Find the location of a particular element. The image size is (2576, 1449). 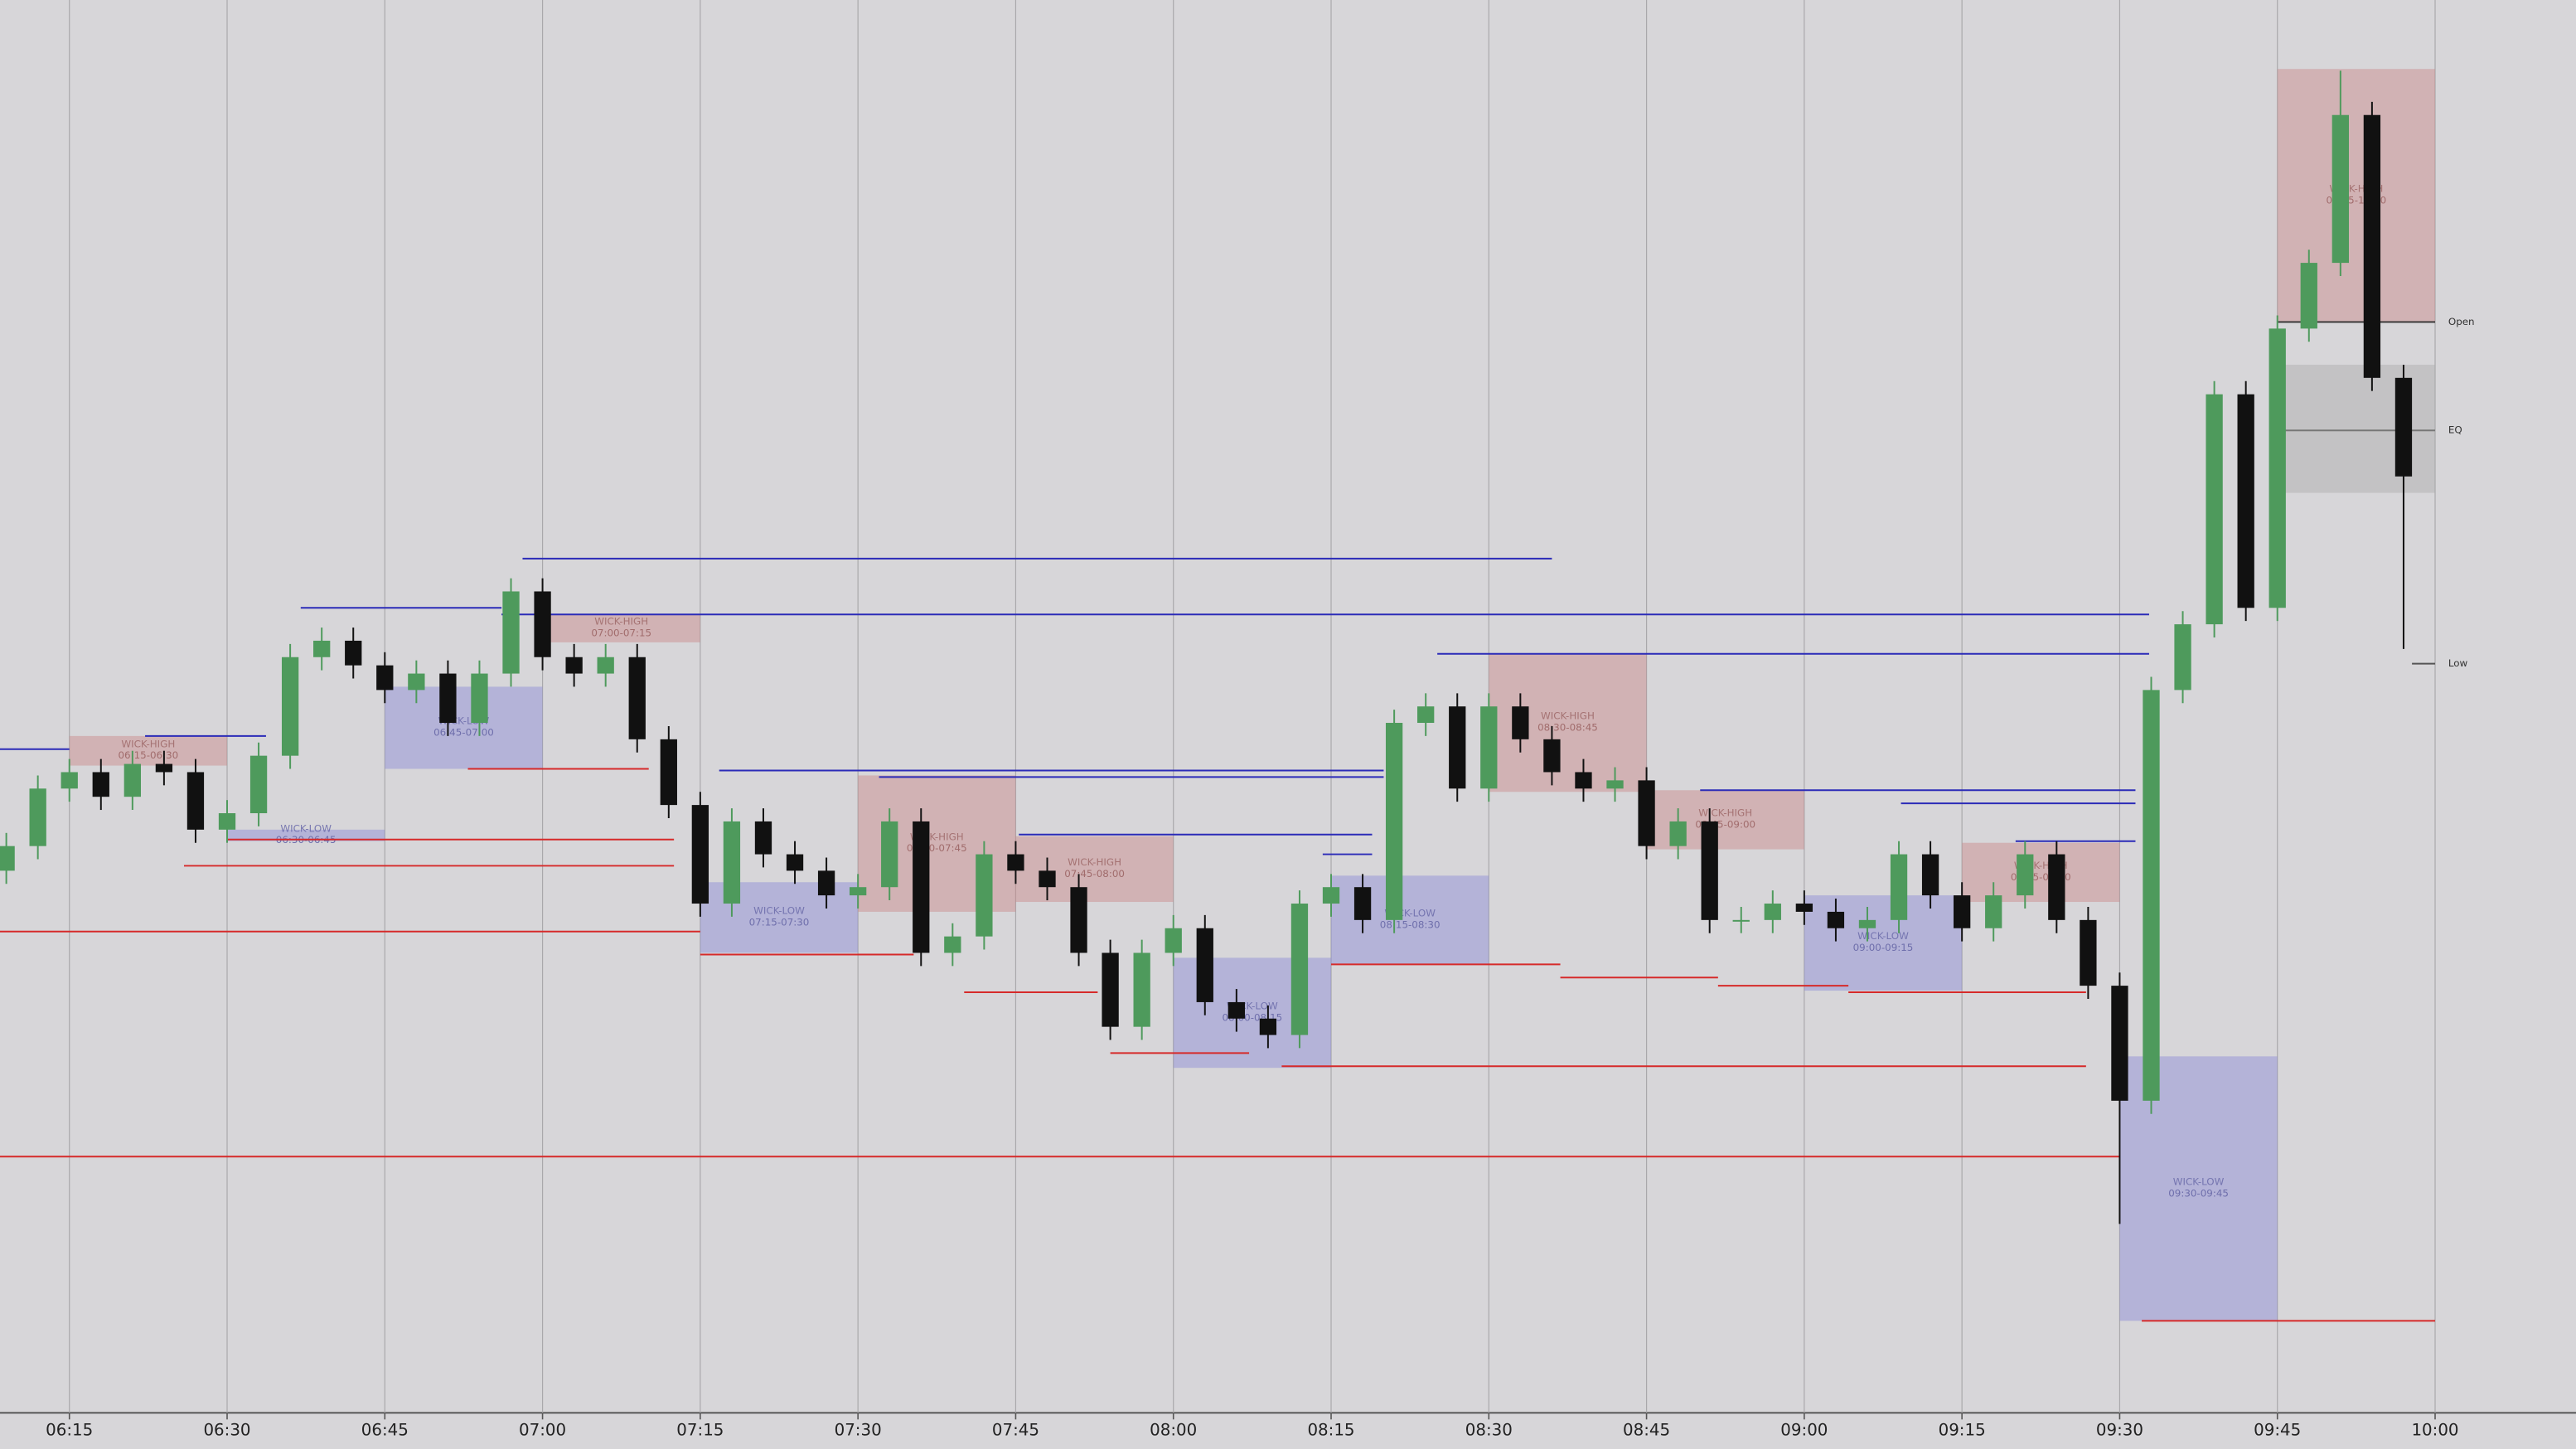

x-tick-label: 08:00 is located at coordinates (1173, 1430).